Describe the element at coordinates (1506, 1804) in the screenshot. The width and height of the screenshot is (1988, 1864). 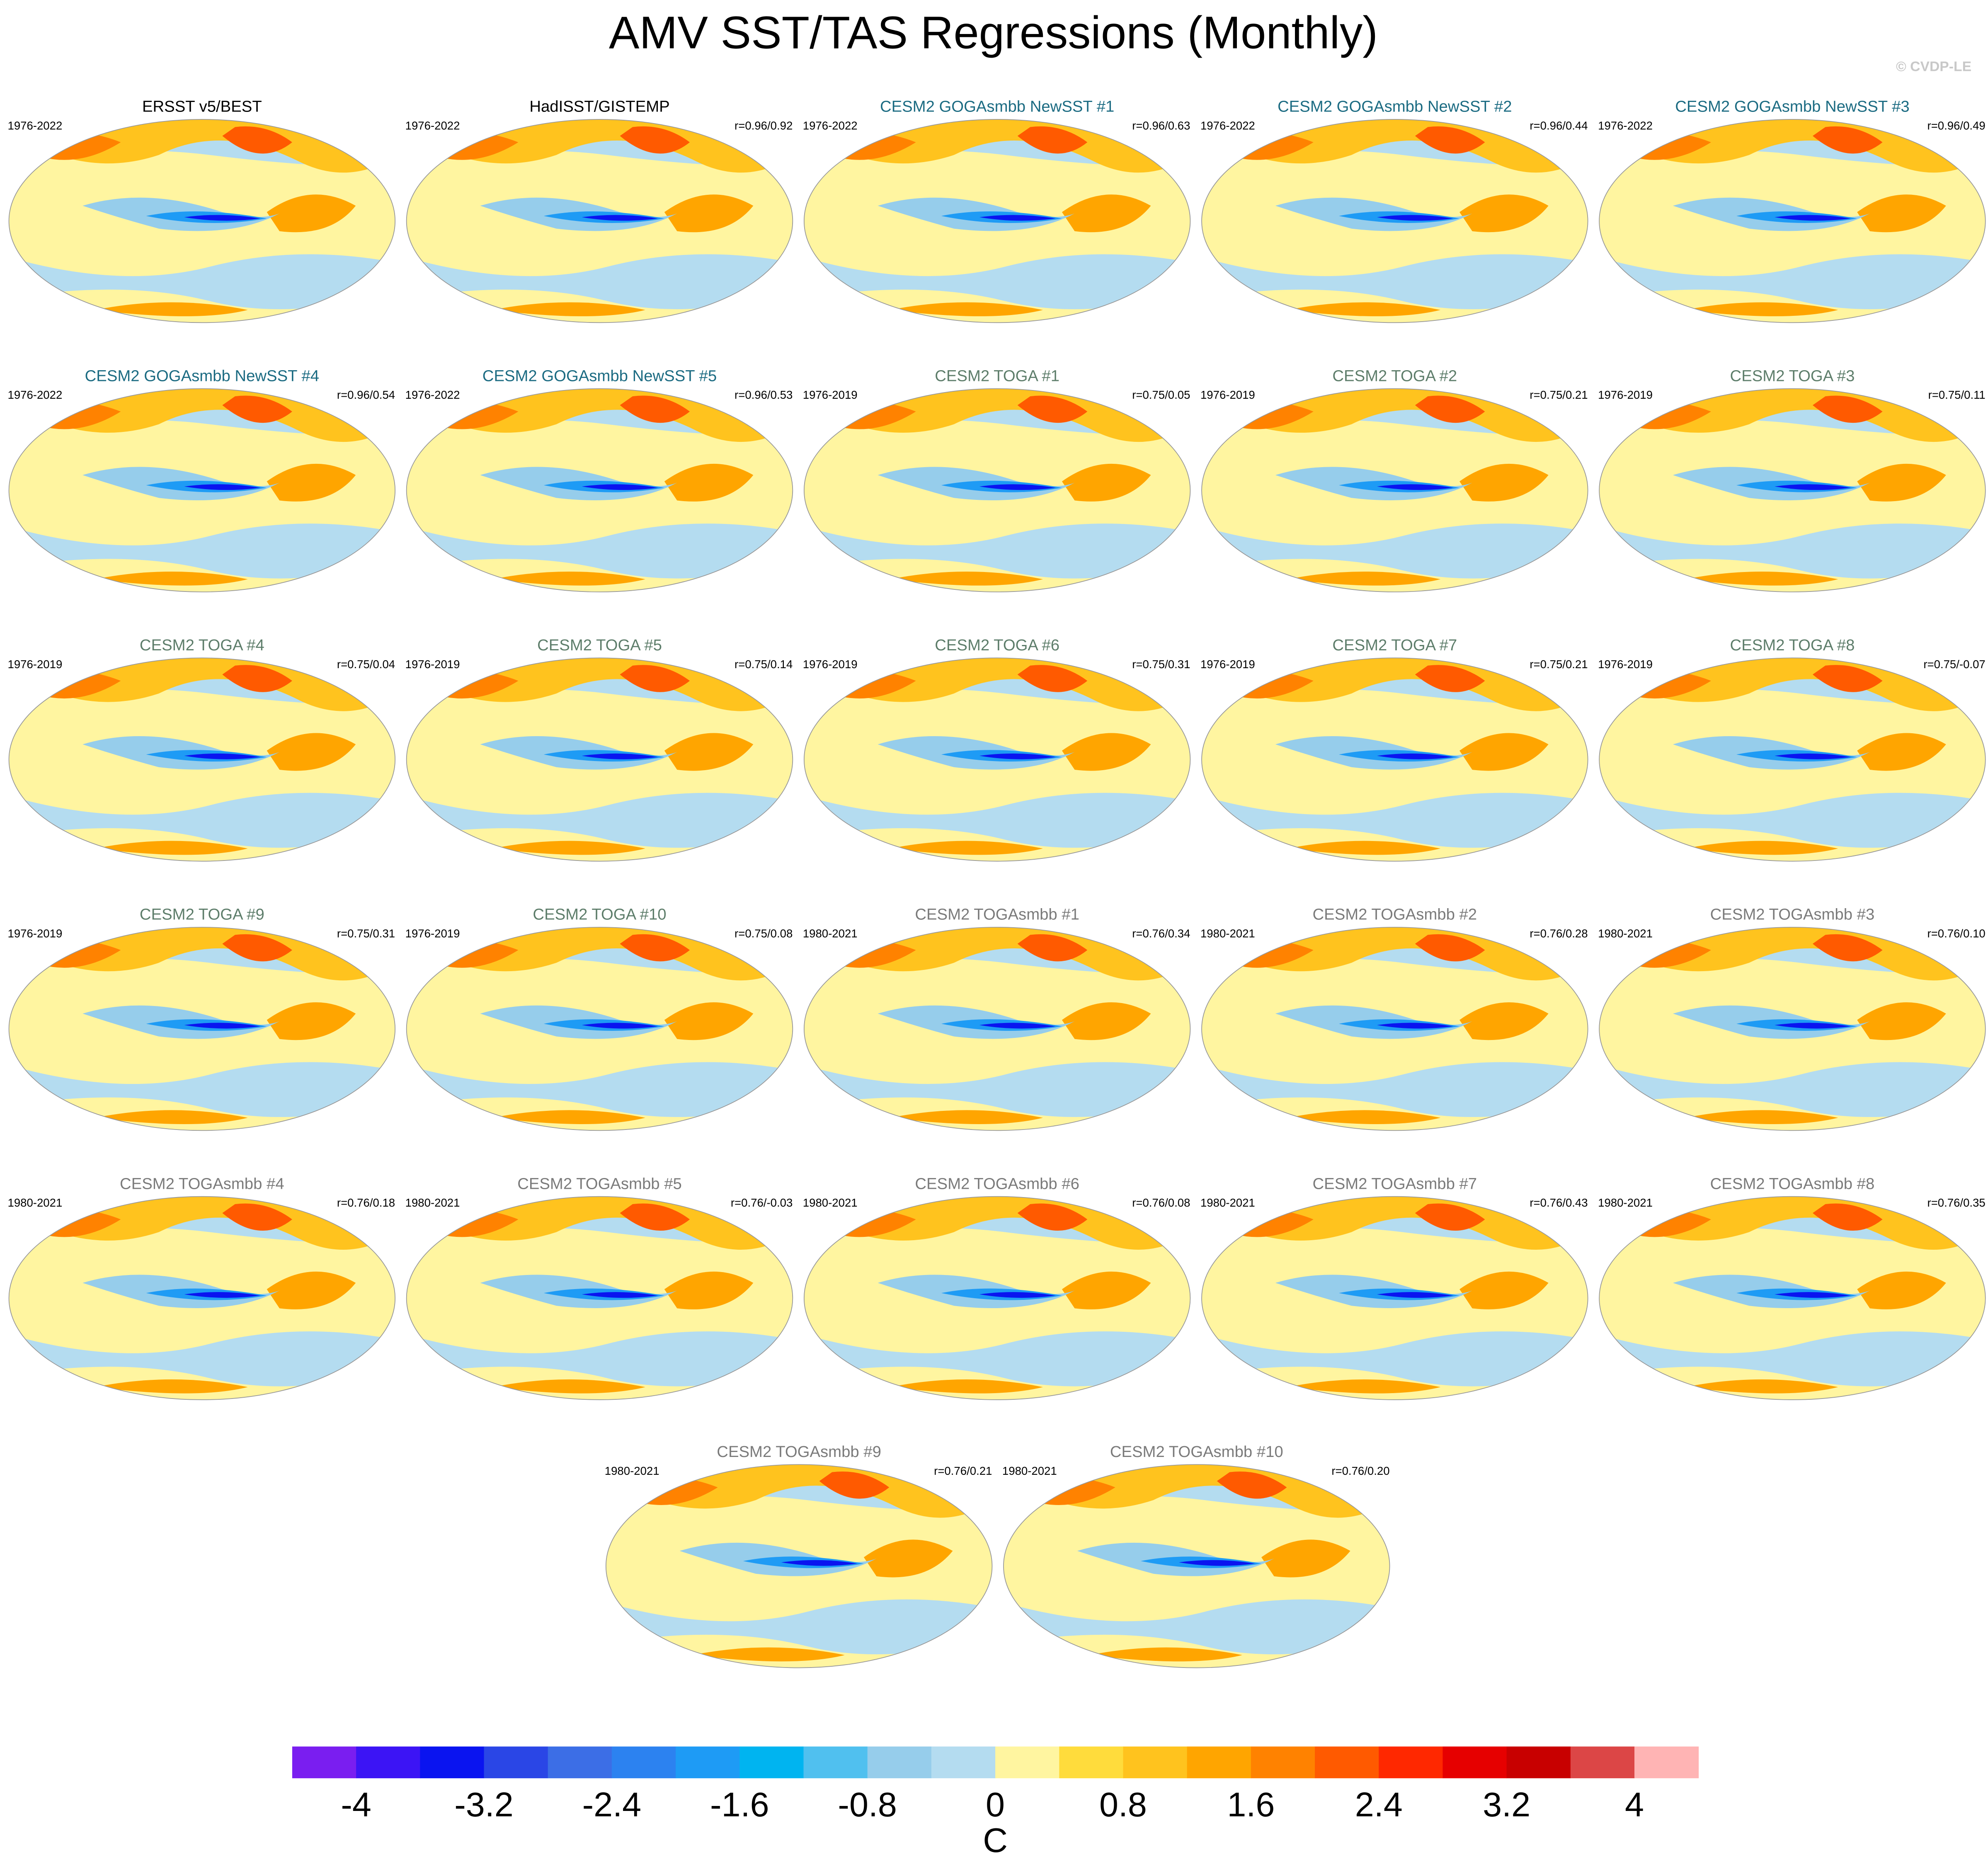
I see `colorbar-tick-label: 3.2` at that location.